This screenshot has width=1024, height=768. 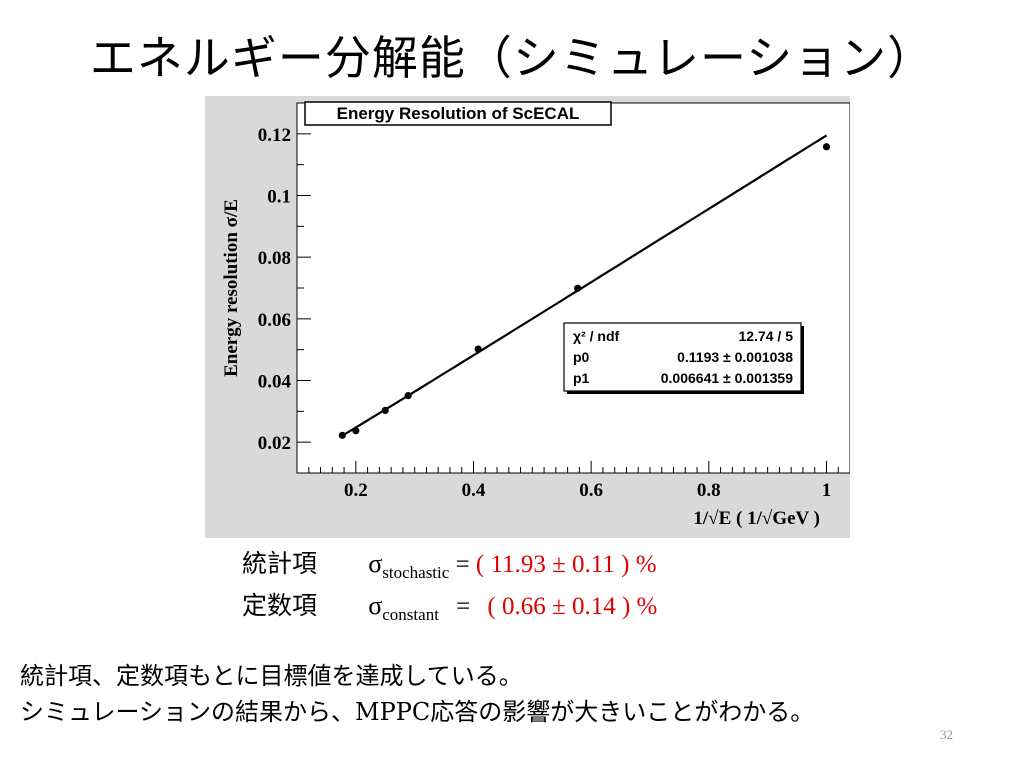 What do you see at coordinates (280, 563) in the screenshot?
I see `stochastic-term-label: 統計項` at bounding box center [280, 563].